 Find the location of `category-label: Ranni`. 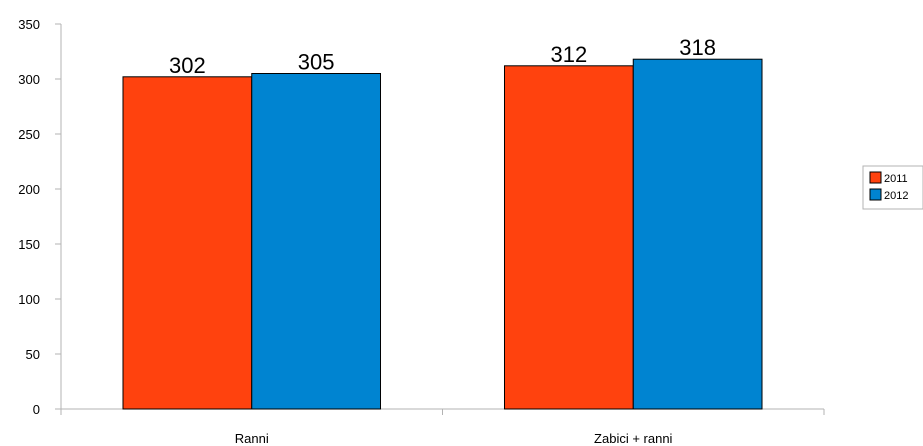

category-label: Ranni is located at coordinates (252, 438).